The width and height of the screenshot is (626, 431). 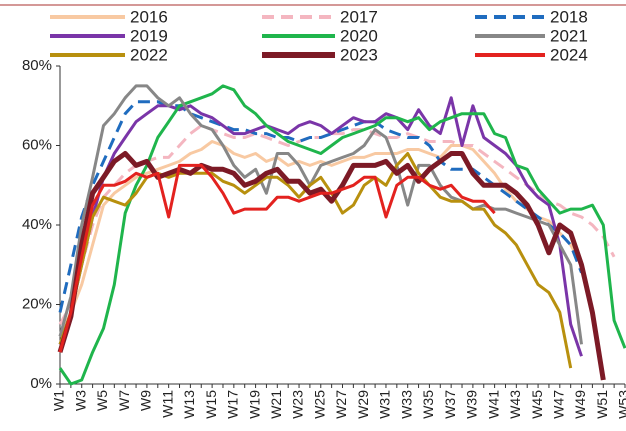 I want to click on x-tick-label: W49, so click(x=580, y=404).